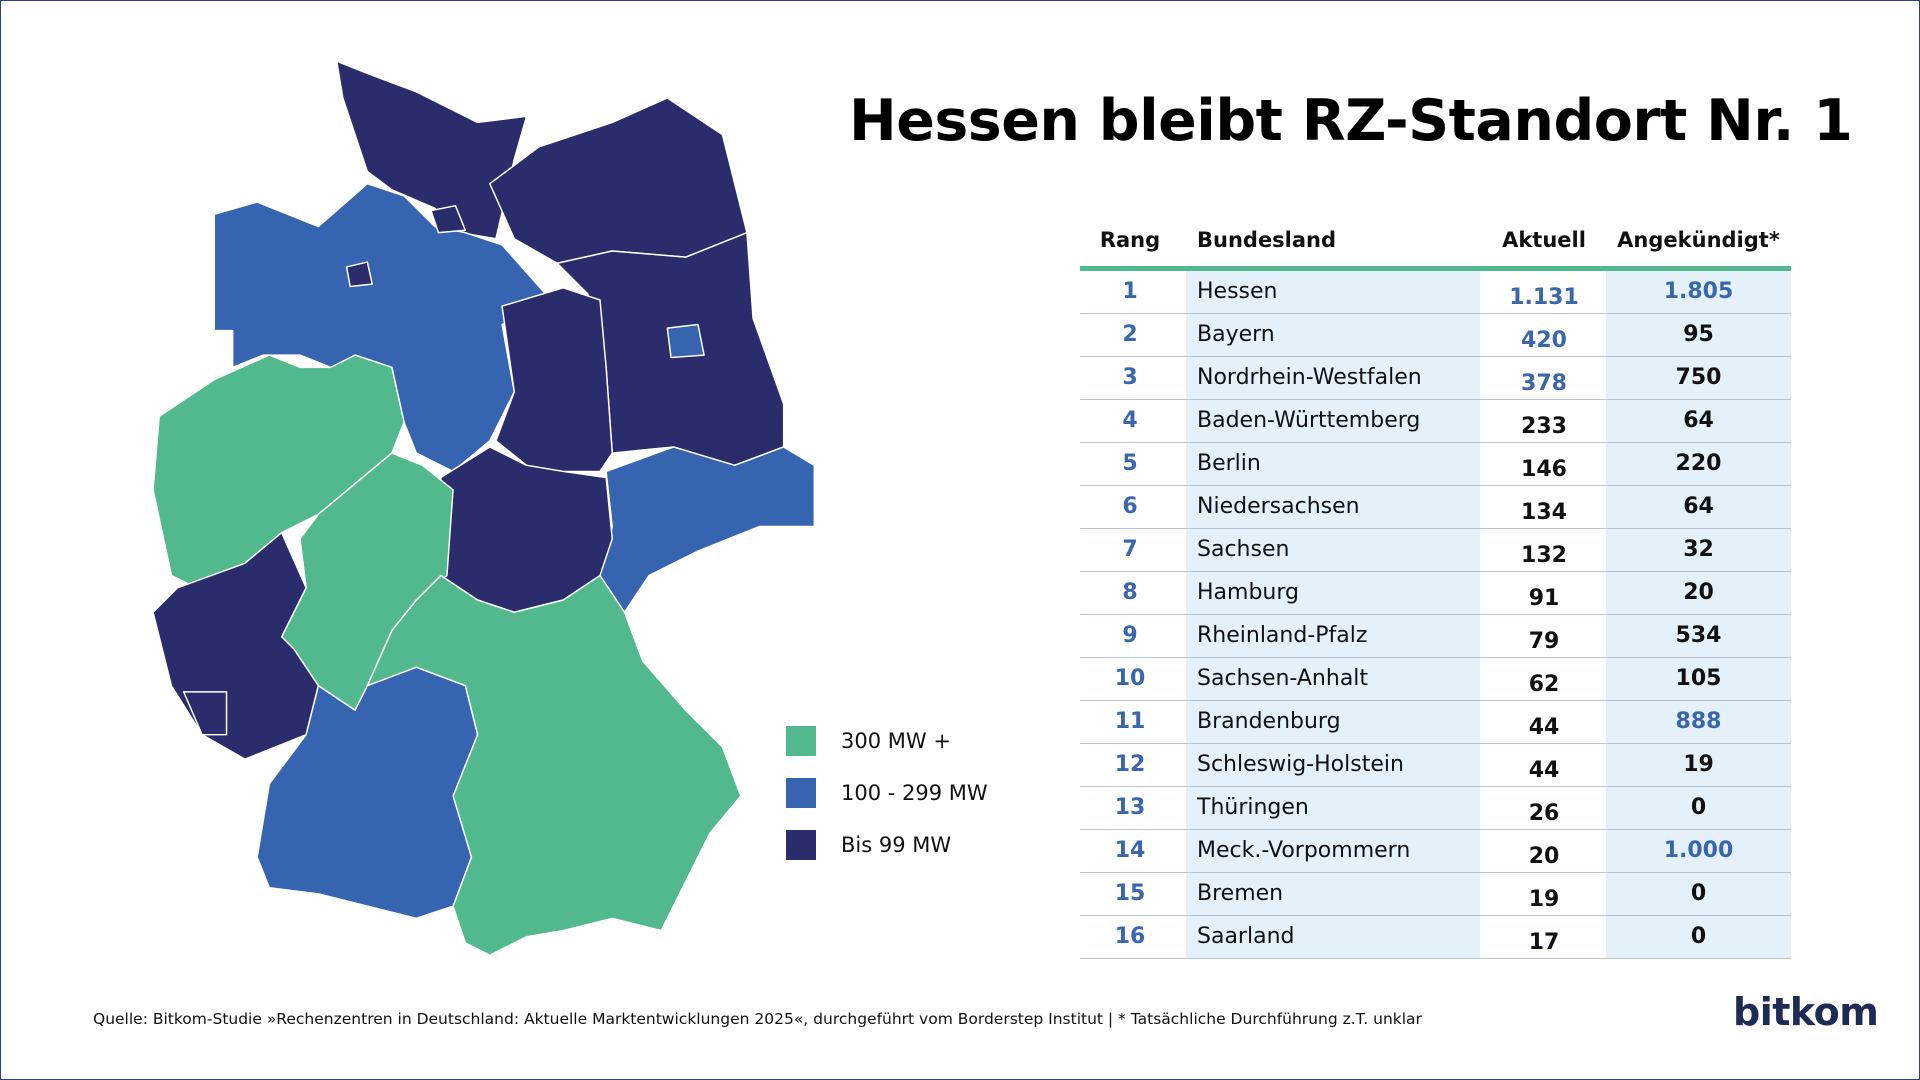 The image size is (1920, 1080). I want to click on table-cell: 378, so click(1544, 383).